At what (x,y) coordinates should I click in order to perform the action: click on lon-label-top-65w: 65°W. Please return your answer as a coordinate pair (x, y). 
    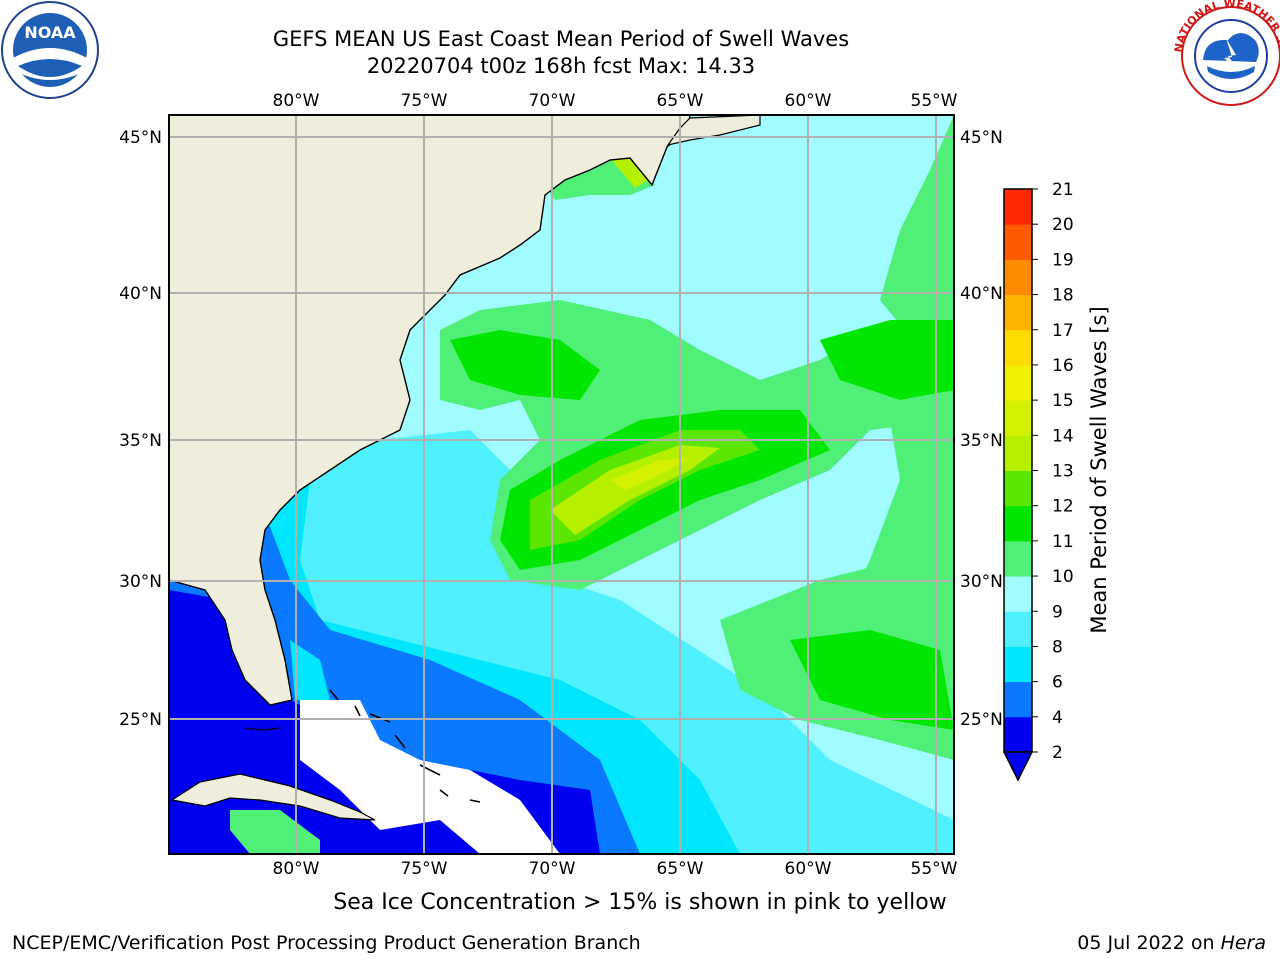
    Looking at the image, I should click on (680, 101).